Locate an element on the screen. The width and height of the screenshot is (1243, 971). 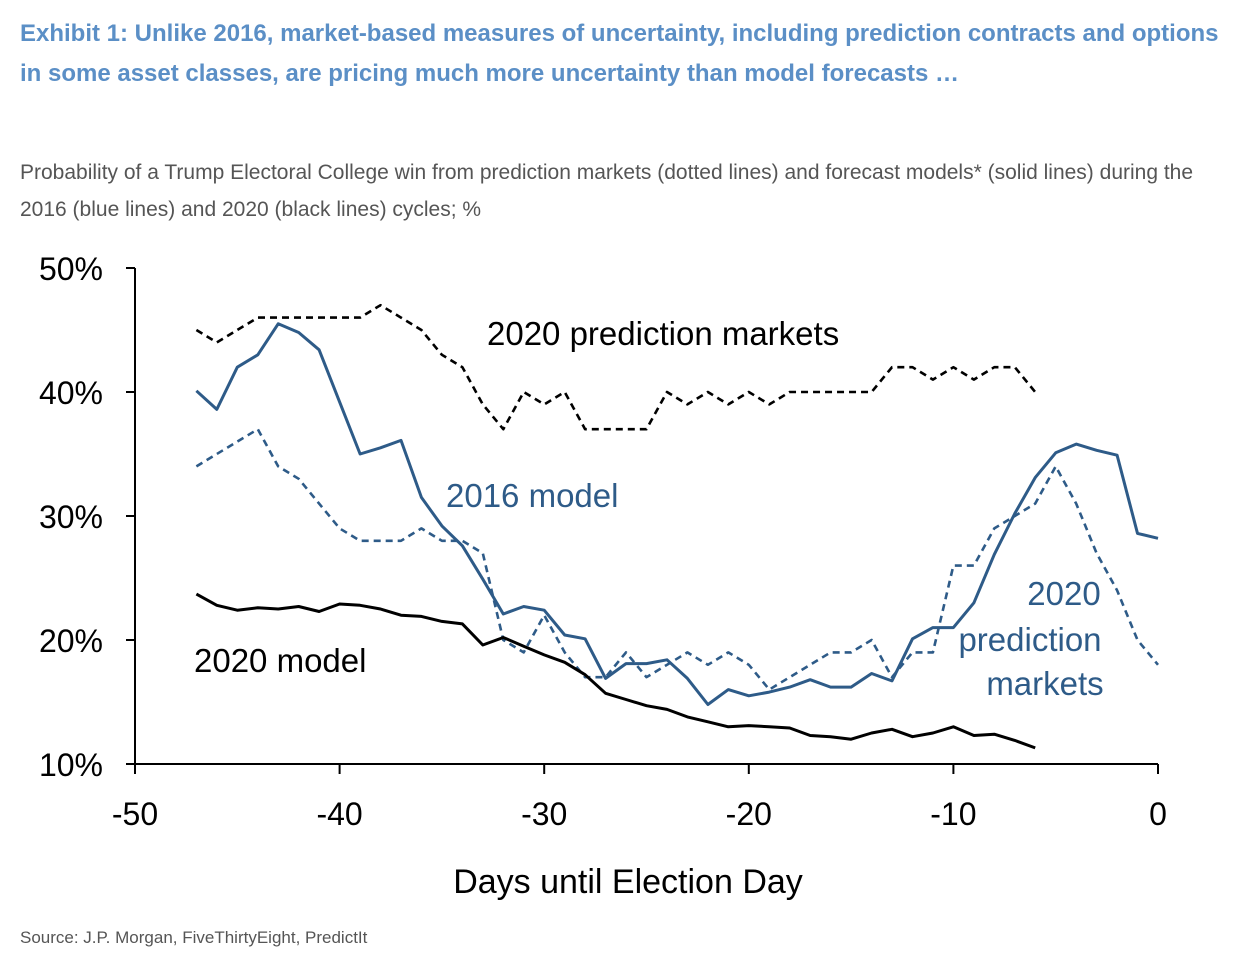
label-2020-model: 2020 model is located at coordinates (280, 660).